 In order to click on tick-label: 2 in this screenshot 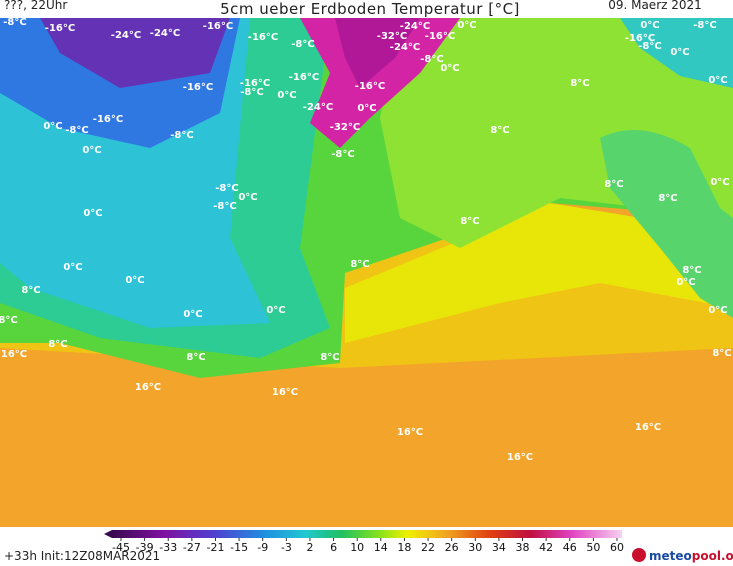, I will do `click(309, 547)`.